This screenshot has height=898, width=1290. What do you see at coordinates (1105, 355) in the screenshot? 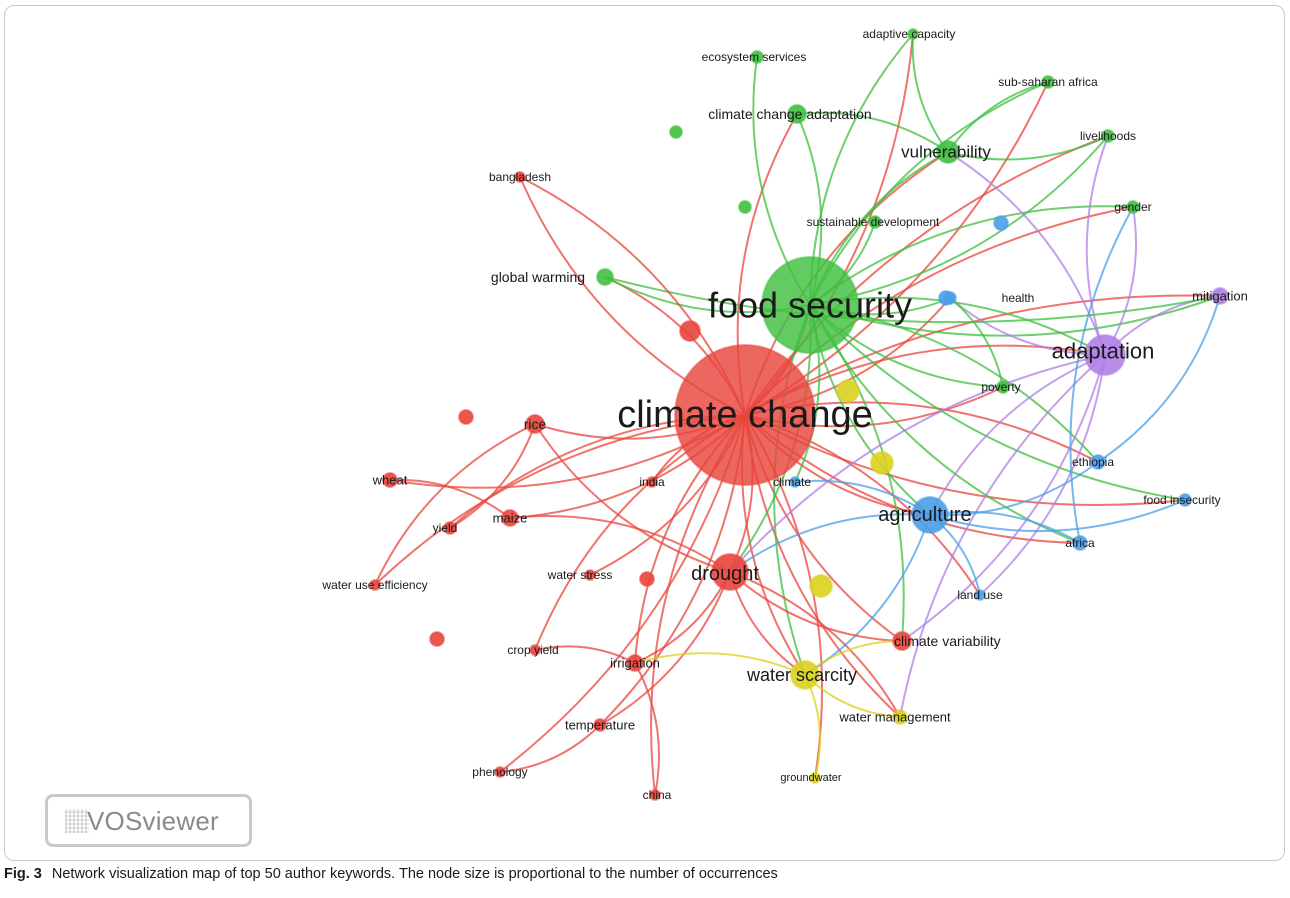
I see `keyword-node-adaptation` at bounding box center [1105, 355].